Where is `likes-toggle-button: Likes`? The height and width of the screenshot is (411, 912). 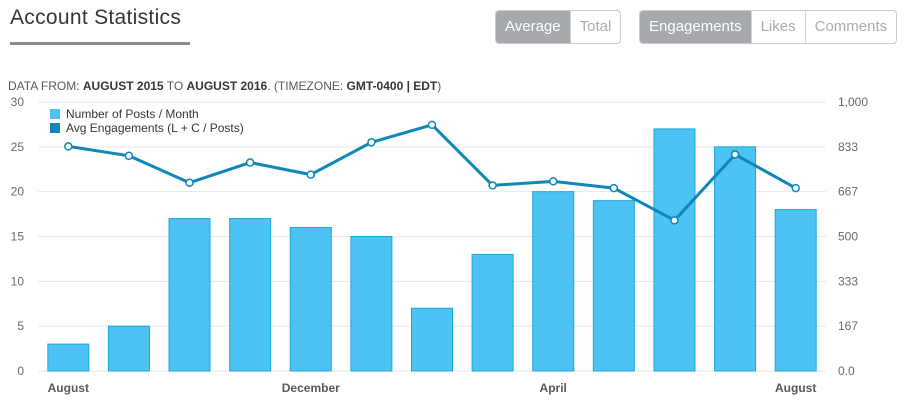
likes-toggle-button: Likes is located at coordinates (779, 27).